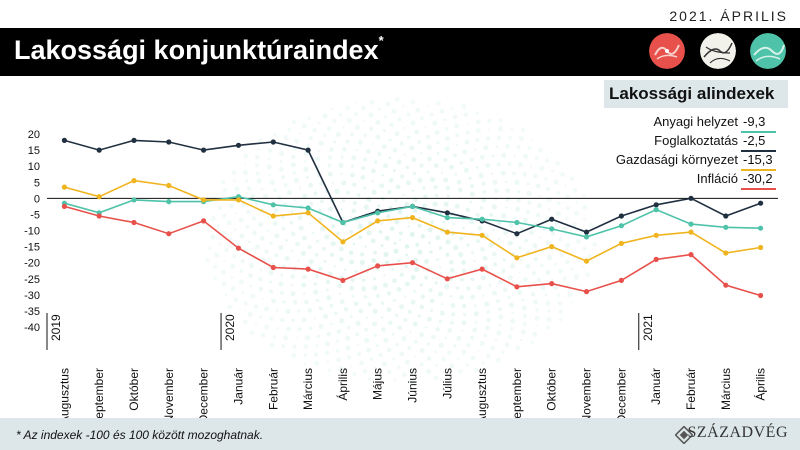 Image resolution: width=800 pixels, height=450 pixels. Describe the element at coordinates (758, 170) in the screenshot. I see `legend-swatch` at that location.